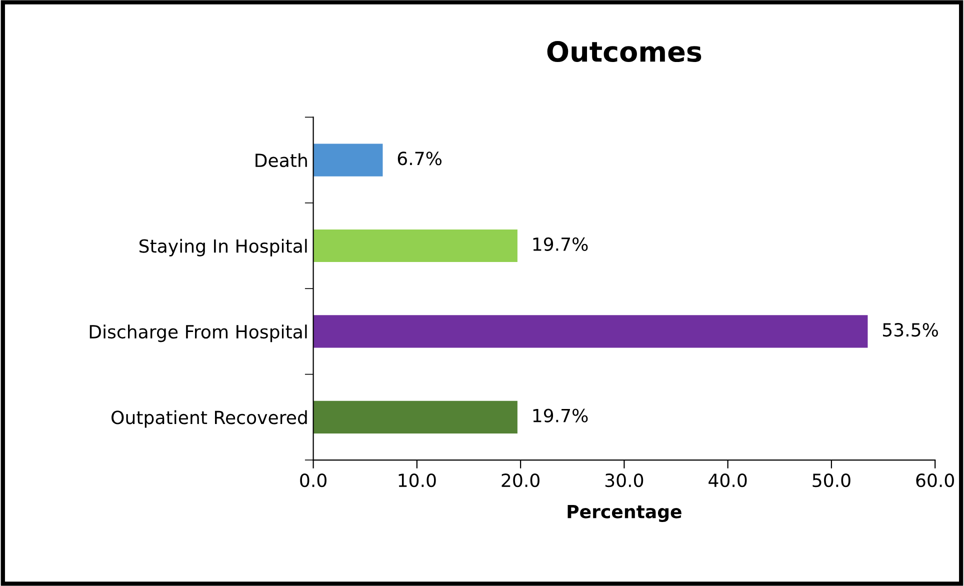 The image size is (964, 586). What do you see at coordinates (727, 481) in the screenshot?
I see `x-tick-label: 40.0` at bounding box center [727, 481].